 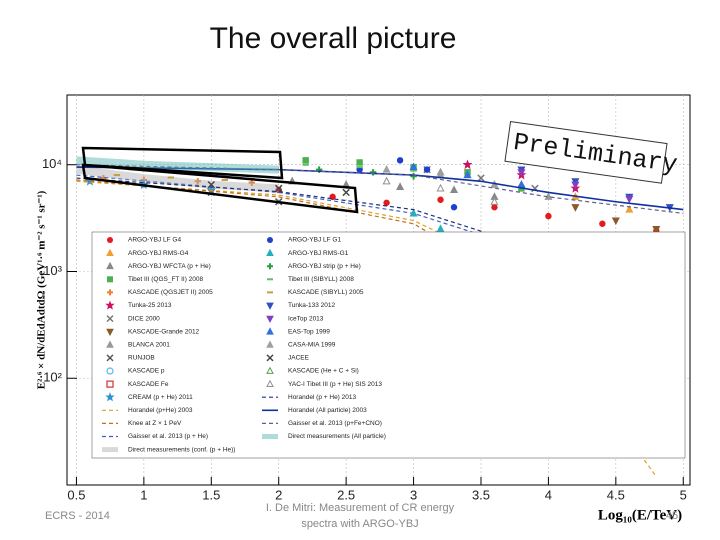 I want to click on legend-label: JACEE, so click(x=299, y=358).